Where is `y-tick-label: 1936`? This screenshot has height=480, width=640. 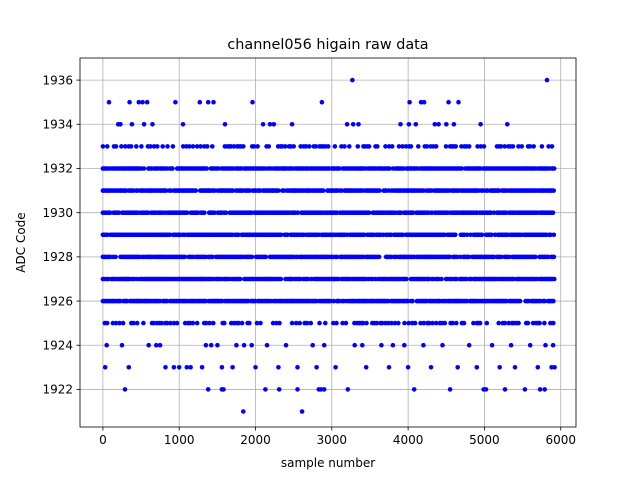
y-tick-label: 1936 is located at coordinates (57, 80).